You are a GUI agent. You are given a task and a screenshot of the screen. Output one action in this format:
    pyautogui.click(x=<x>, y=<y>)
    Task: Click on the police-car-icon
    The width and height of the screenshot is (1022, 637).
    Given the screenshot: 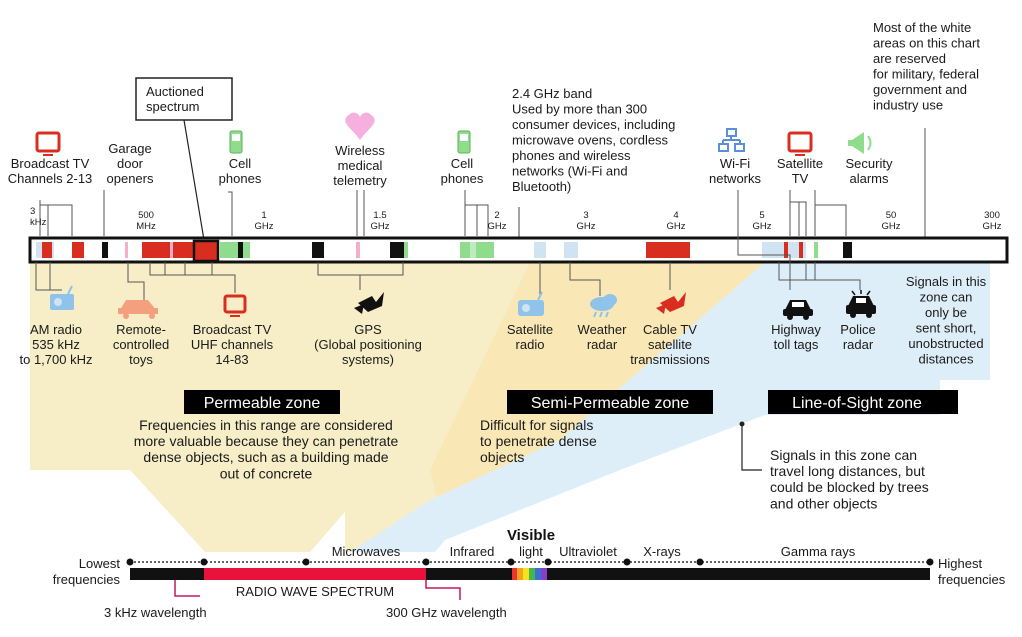 What is the action you would take?
    pyautogui.click(x=861, y=304)
    